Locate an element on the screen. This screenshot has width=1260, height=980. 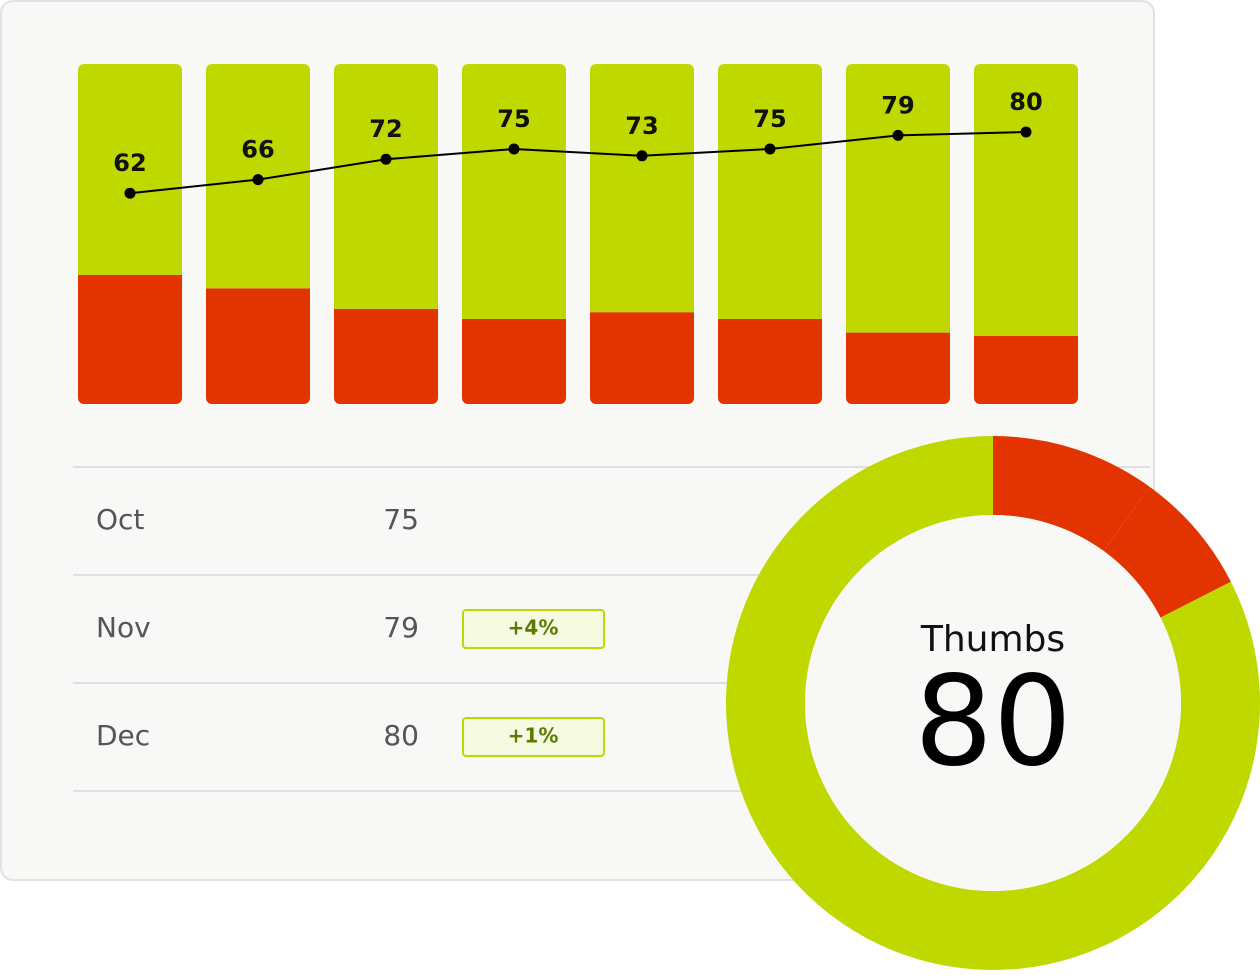
score-label: 80 is located at coordinates (1025, 102).